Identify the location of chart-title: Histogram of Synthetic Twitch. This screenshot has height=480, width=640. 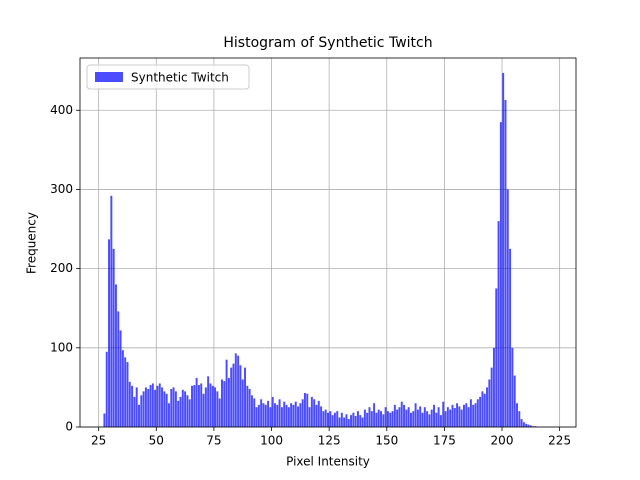
(327, 43).